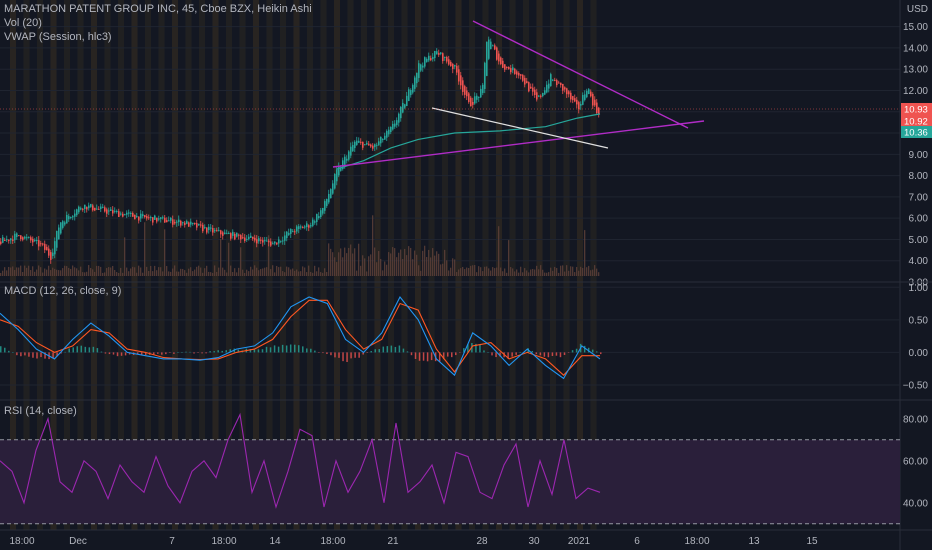 The height and width of the screenshot is (550, 932). What do you see at coordinates (812, 541) in the screenshot?
I see `time-tick-label: 15` at bounding box center [812, 541].